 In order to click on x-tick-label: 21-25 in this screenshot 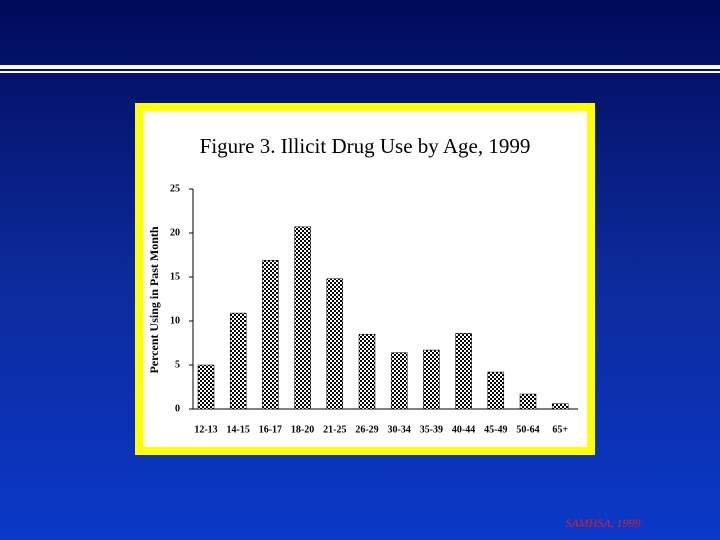, I will do `click(334, 429)`.